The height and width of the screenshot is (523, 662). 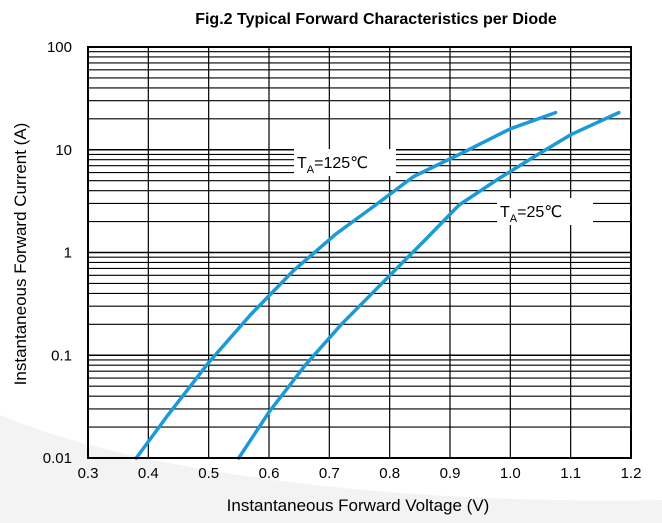 I want to click on x-tick-label: 0.5, so click(x=208, y=473).